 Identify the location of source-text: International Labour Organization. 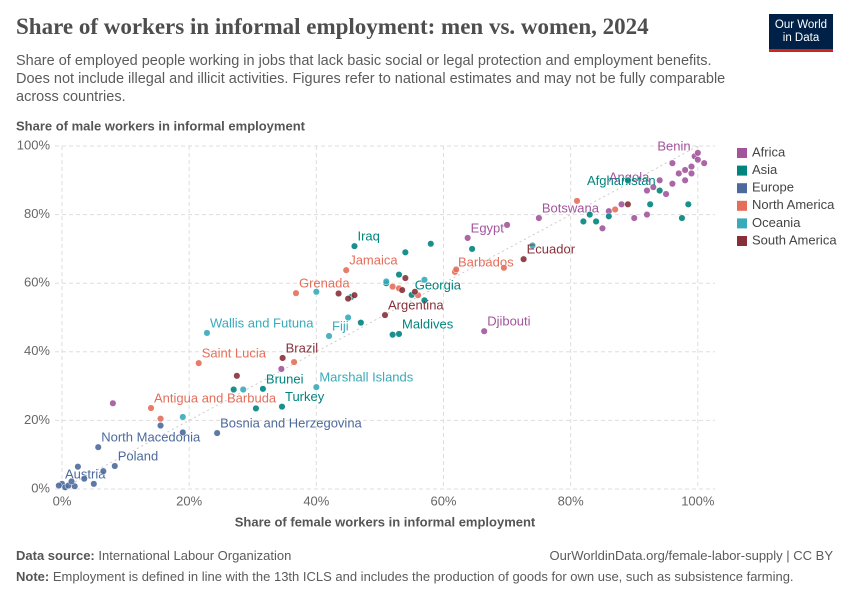
(195, 555).